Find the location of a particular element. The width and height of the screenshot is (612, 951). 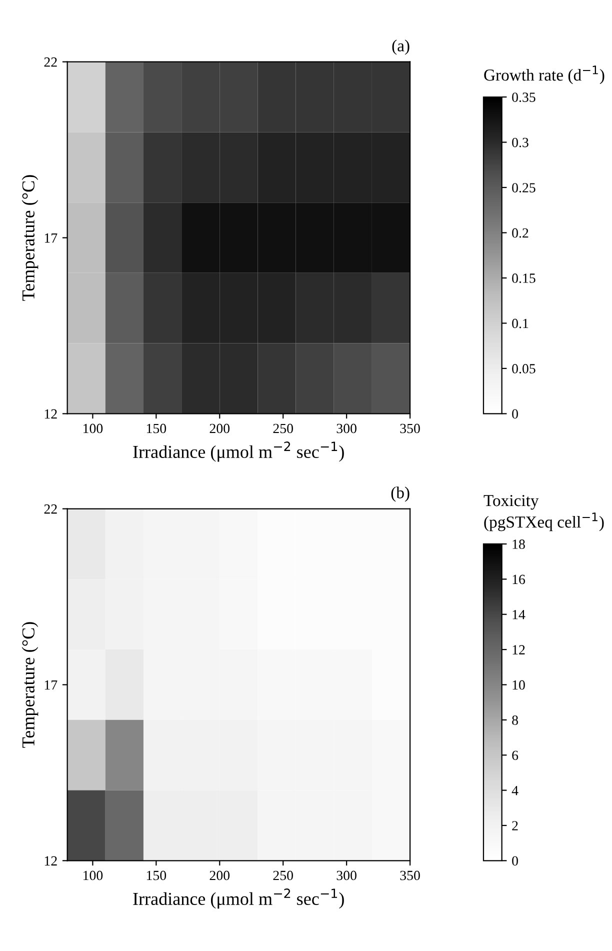

color-bar-label: 0.2 is located at coordinates (520, 233).